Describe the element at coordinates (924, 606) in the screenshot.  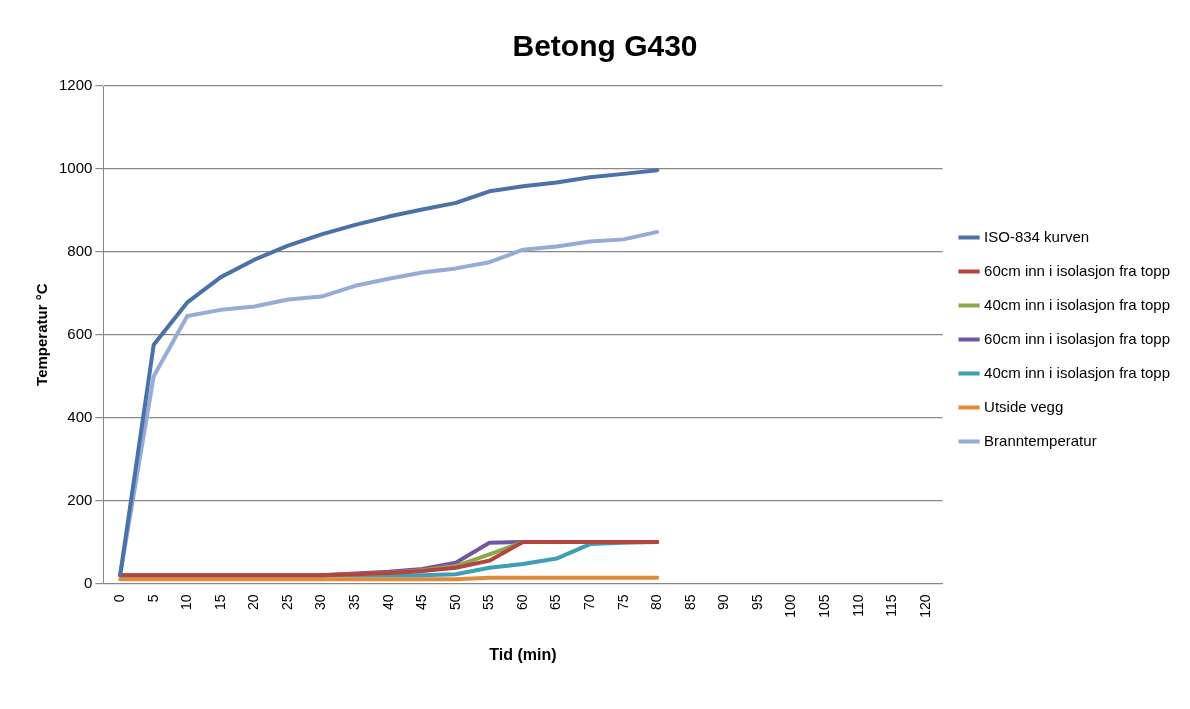
I see `x-tick-label: 120` at that location.